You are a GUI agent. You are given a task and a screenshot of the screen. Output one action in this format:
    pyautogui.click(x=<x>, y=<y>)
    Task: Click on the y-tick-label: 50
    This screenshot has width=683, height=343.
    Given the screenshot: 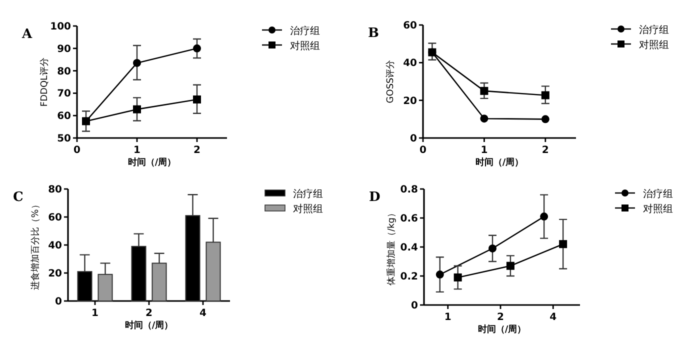 What is the action you would take?
    pyautogui.click(x=64, y=139)
    